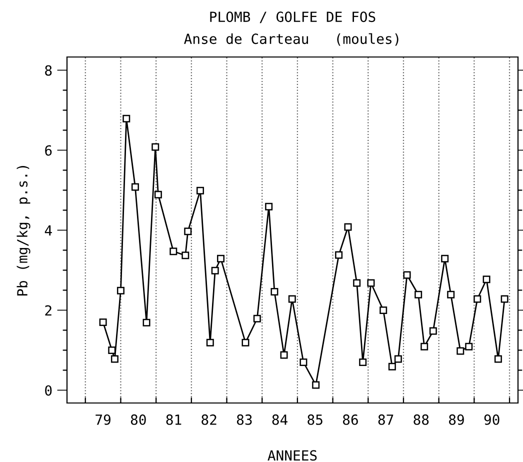  What do you see at coordinates (138, 419) in the screenshot?
I see `x-tick-label: 80` at bounding box center [138, 419].